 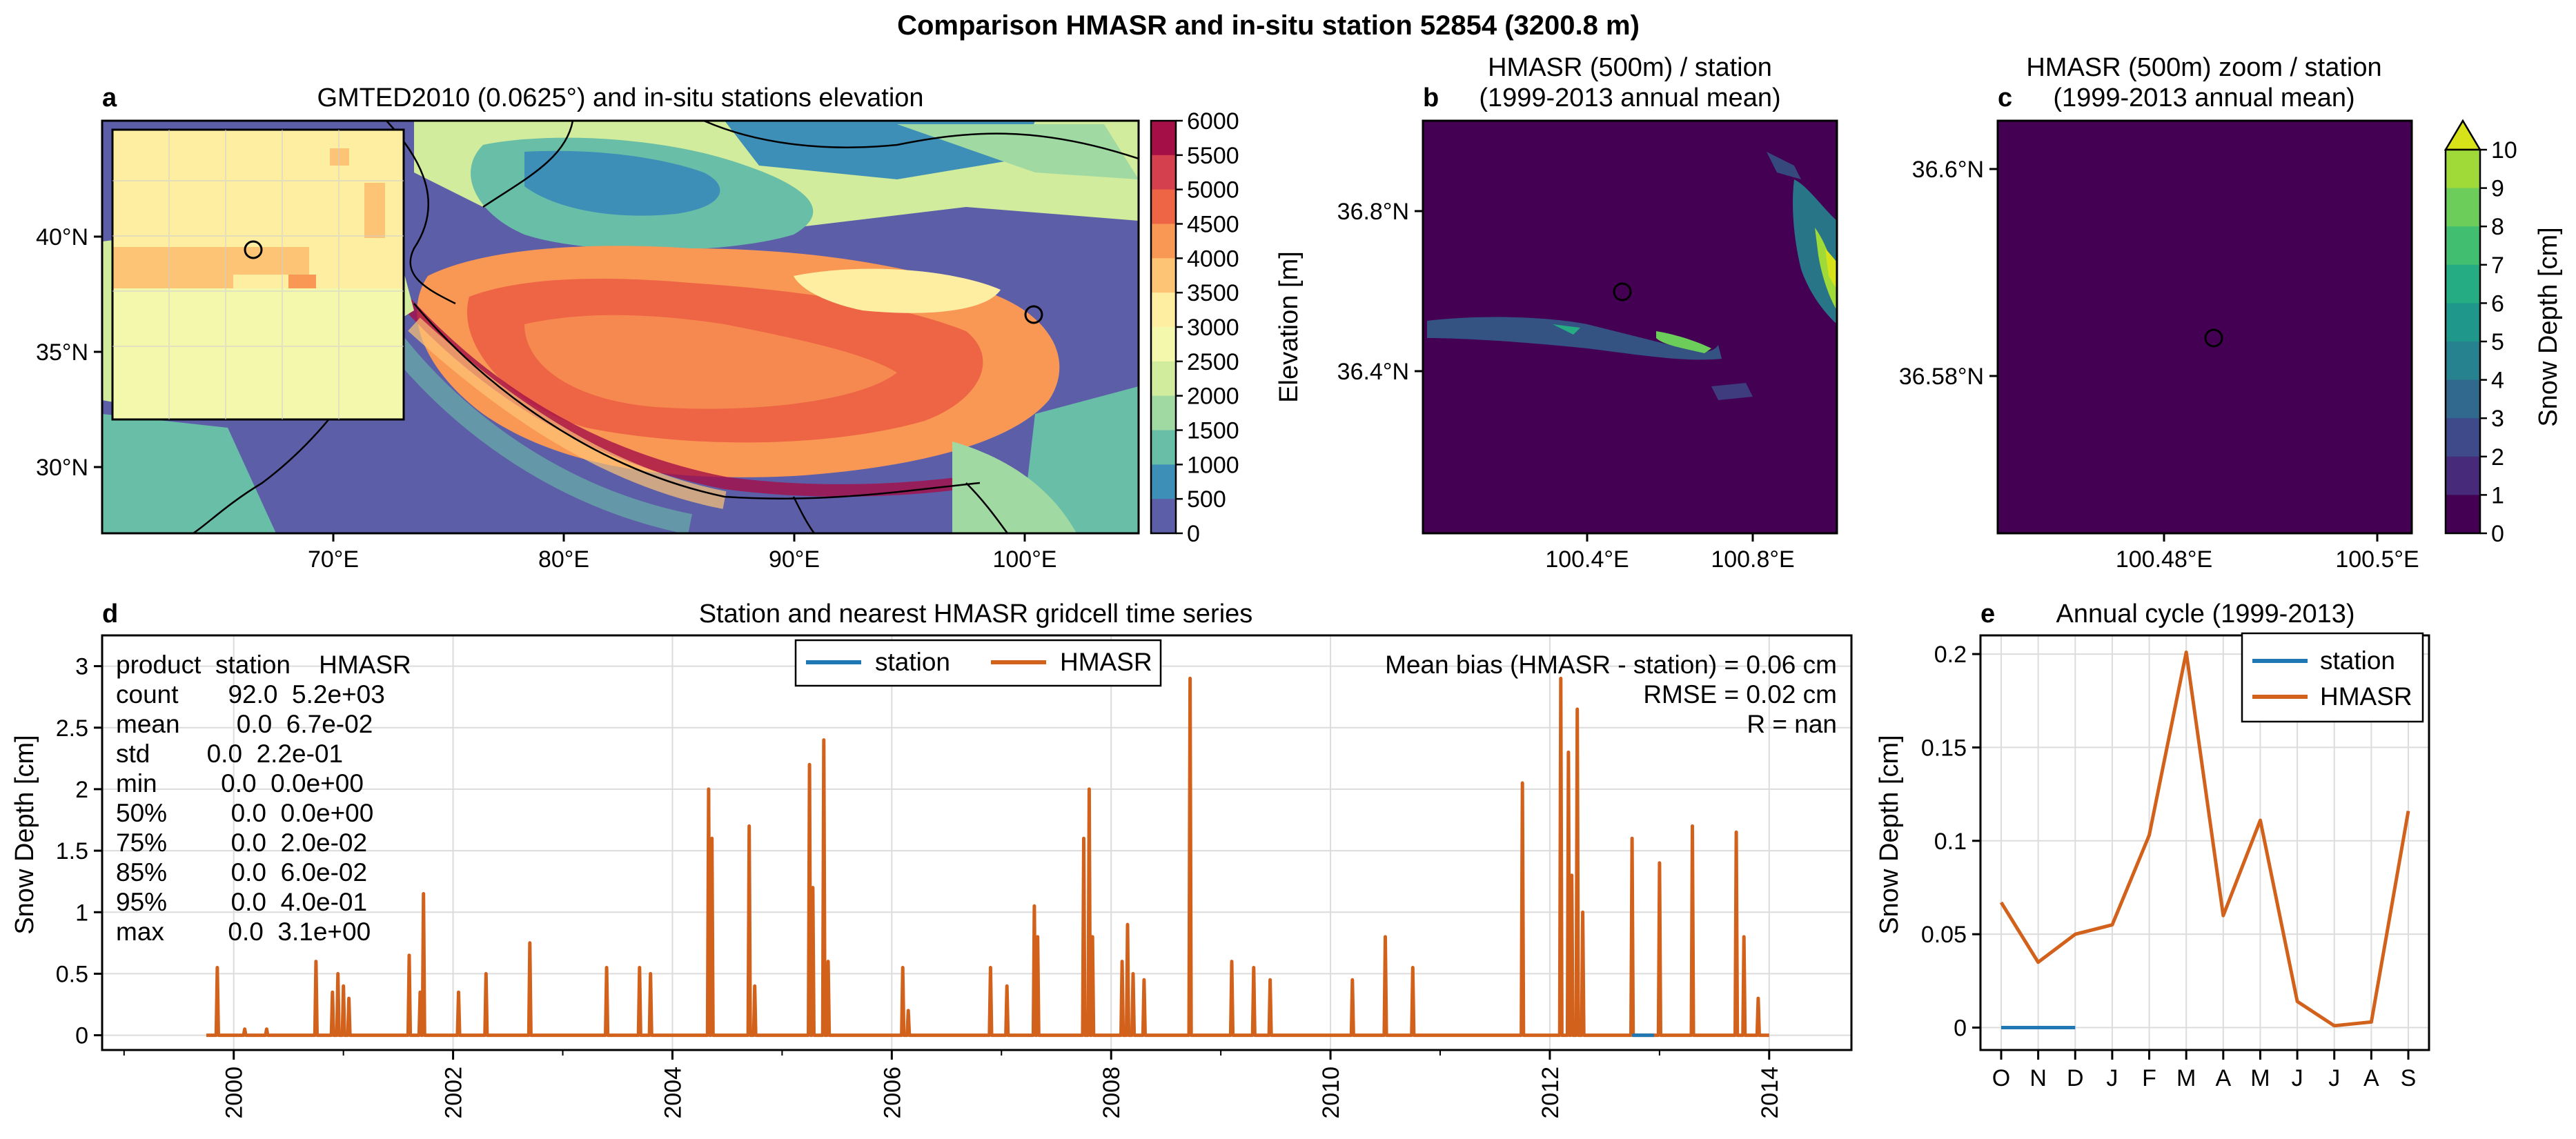 What do you see at coordinates (2366, 696) in the screenshot?
I see `legend-label-hmasr-e: HMASR` at bounding box center [2366, 696].